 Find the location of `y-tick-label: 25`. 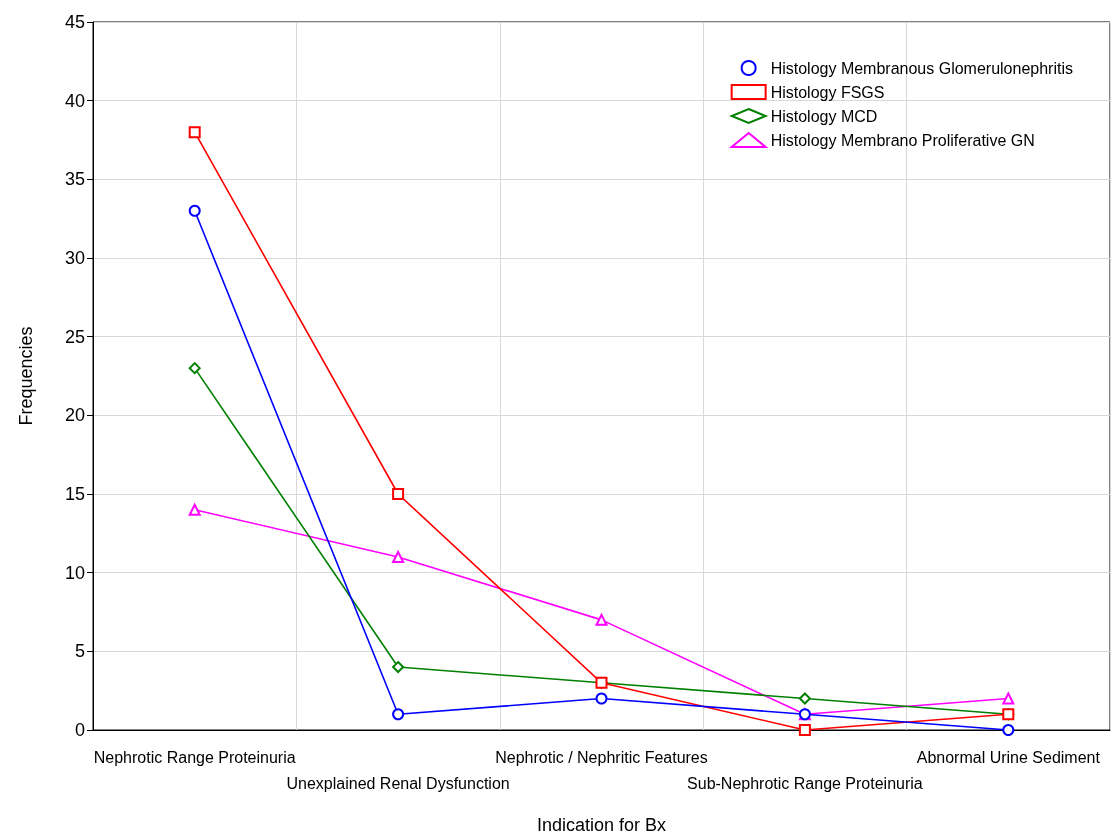

y-tick-label: 25 is located at coordinates (74, 336).